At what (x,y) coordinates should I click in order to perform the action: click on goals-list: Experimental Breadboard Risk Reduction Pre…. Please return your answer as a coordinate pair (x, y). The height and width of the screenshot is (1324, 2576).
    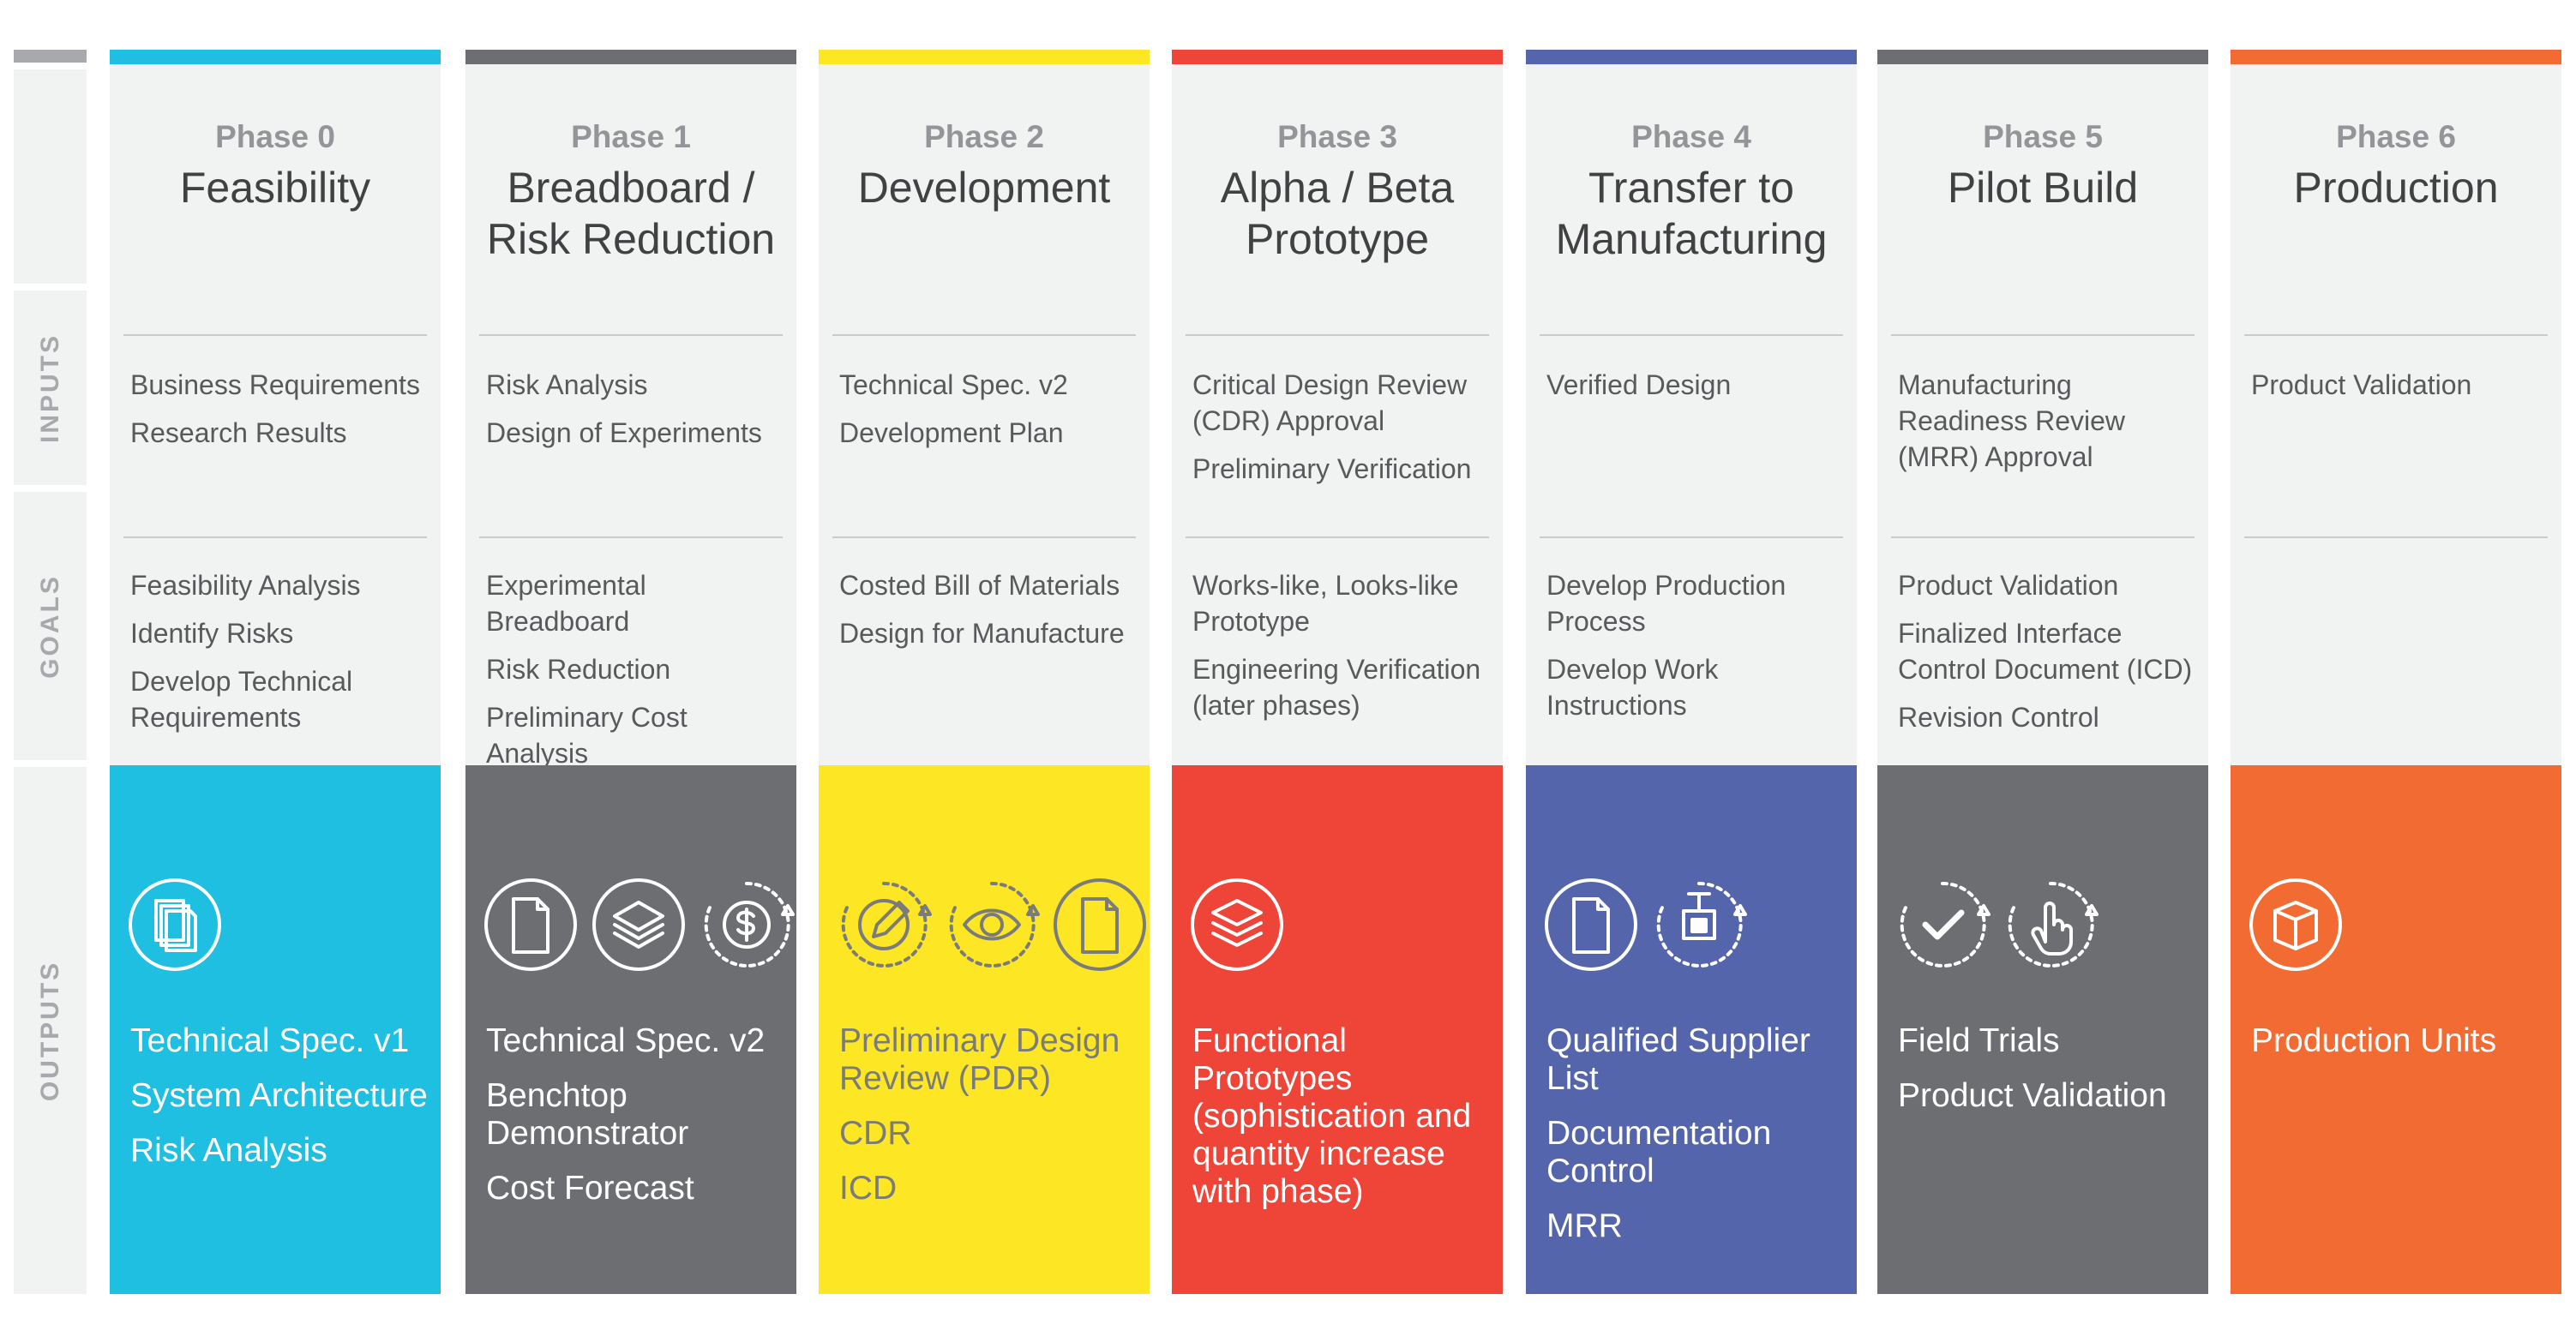
    Looking at the image, I should click on (637, 675).